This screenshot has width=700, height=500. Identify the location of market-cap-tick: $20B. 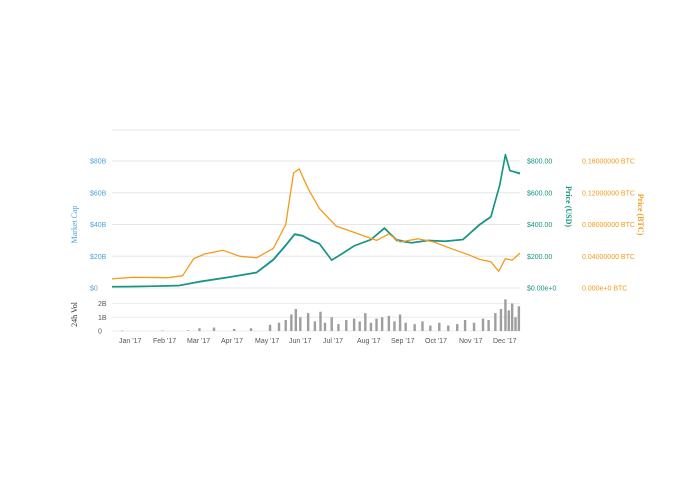
(98, 257).